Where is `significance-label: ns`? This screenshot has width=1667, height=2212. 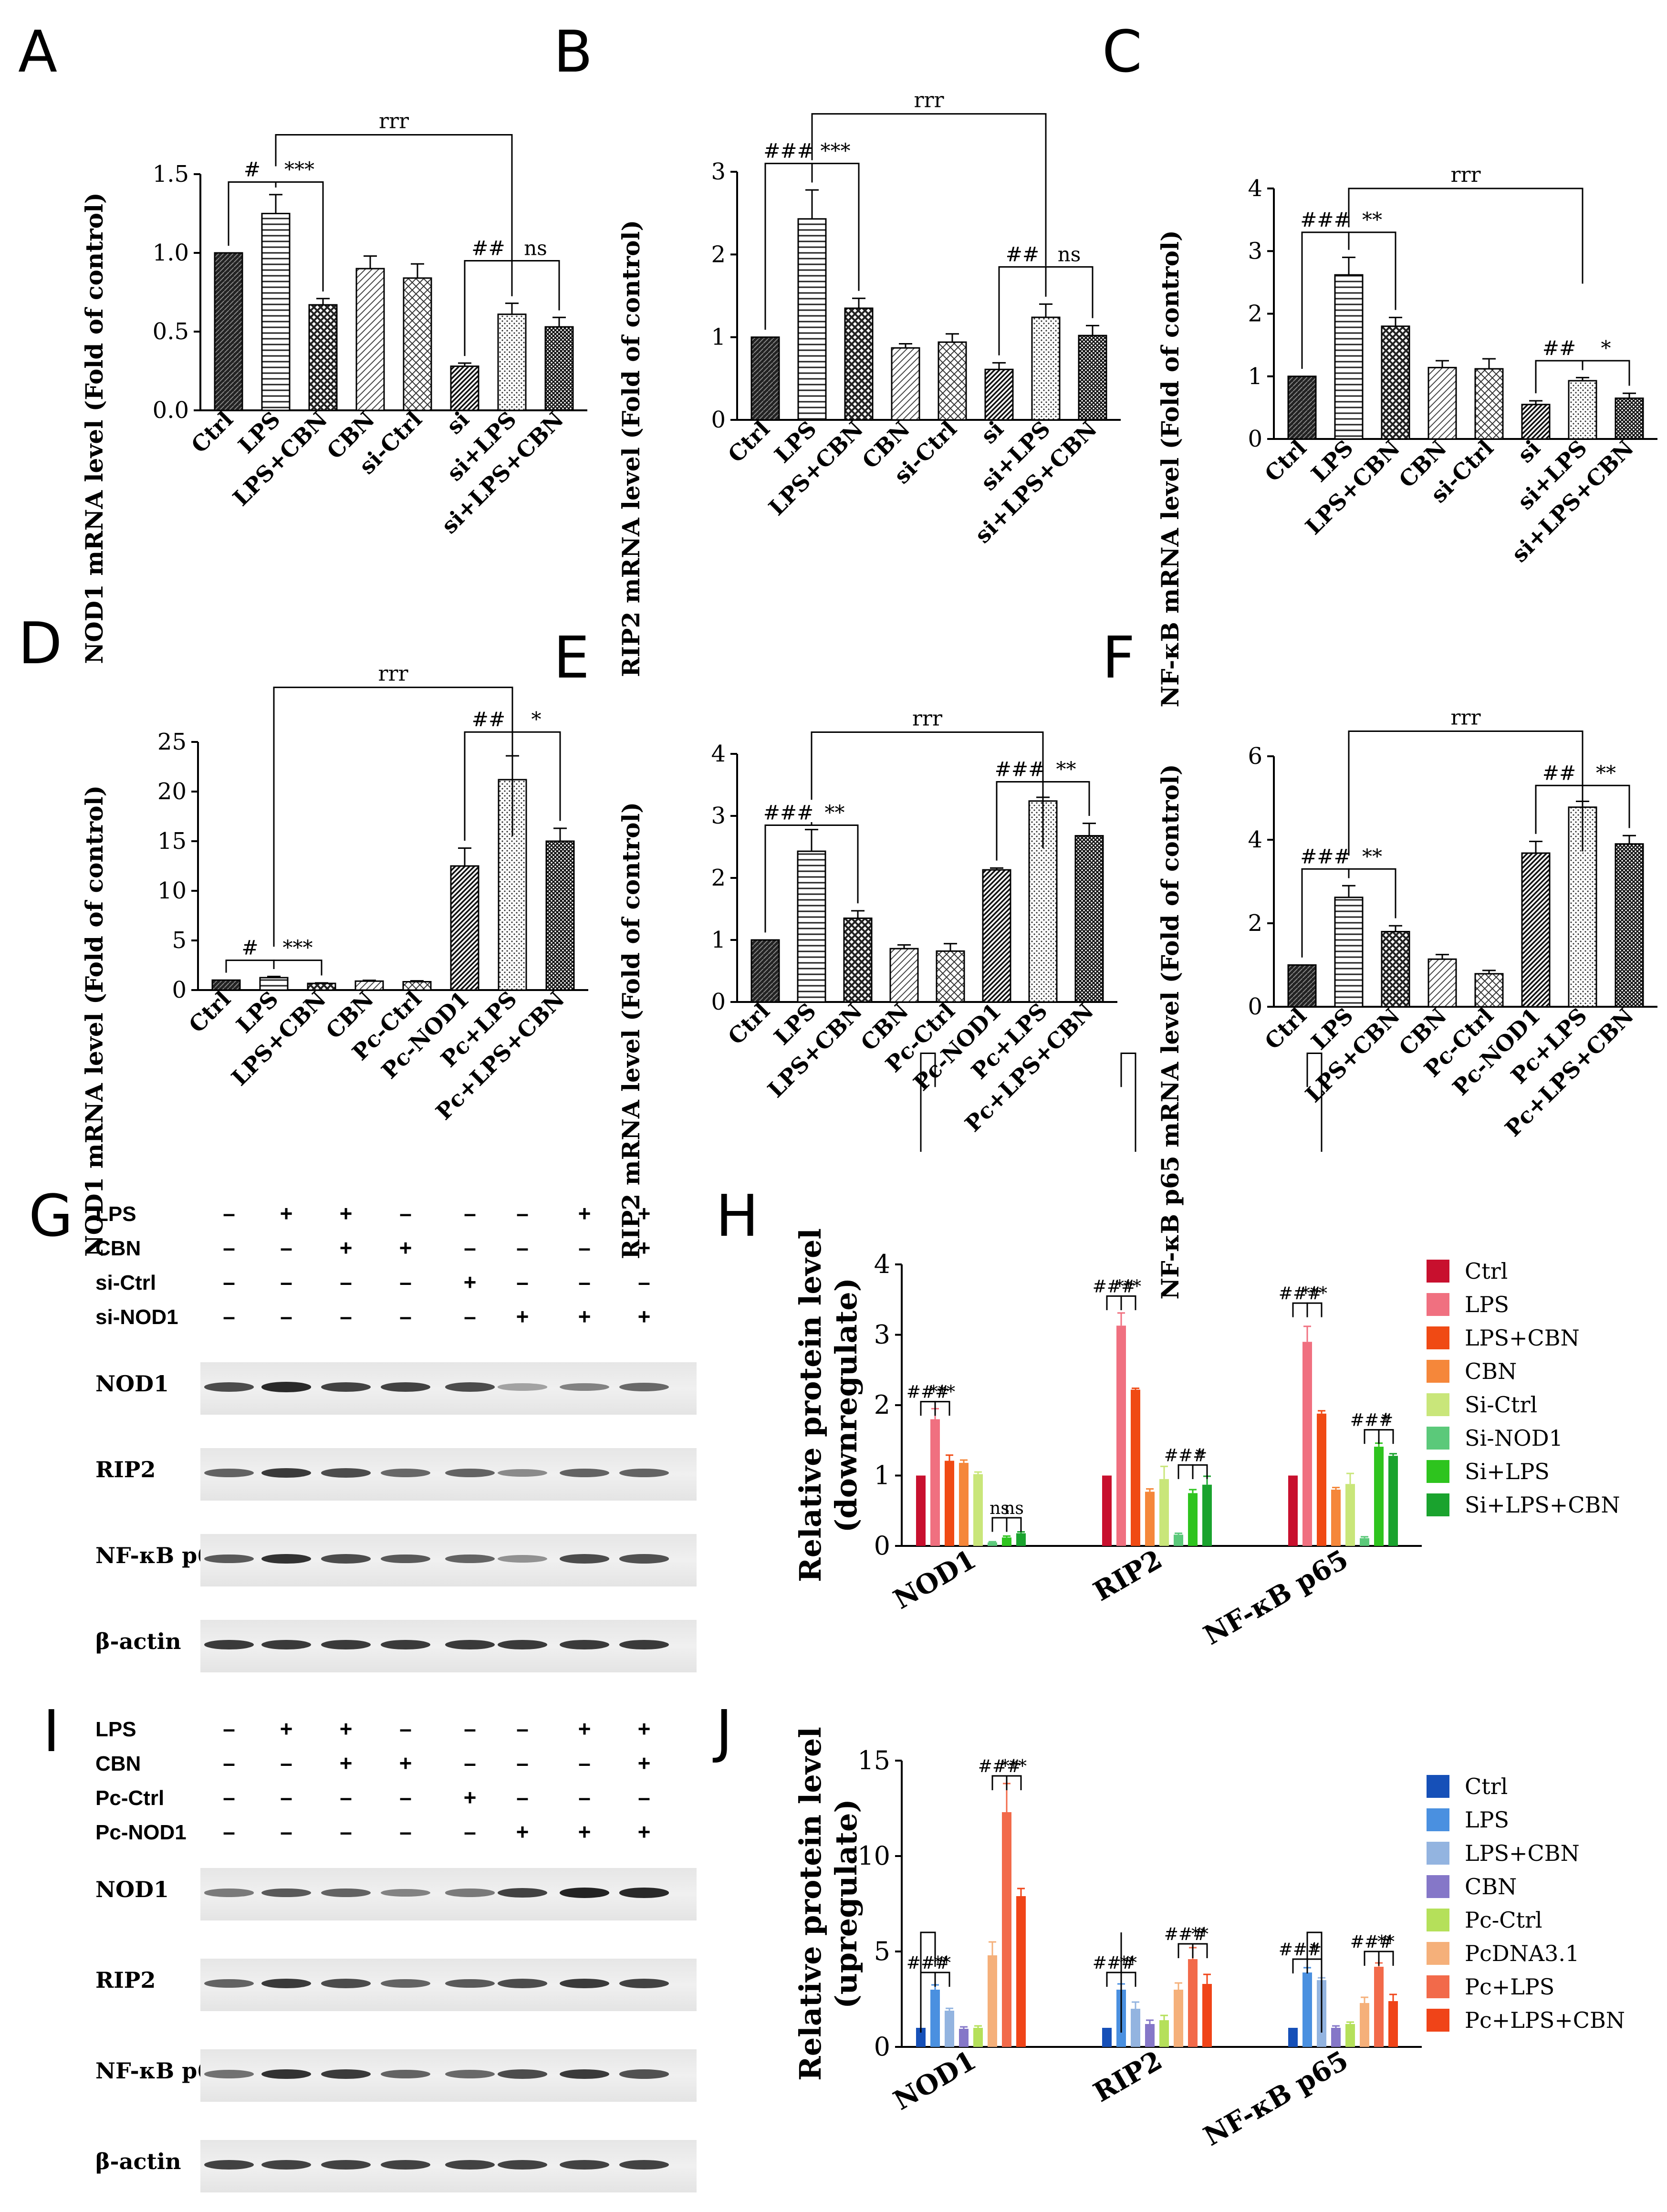 significance-label: ns is located at coordinates (535, 248).